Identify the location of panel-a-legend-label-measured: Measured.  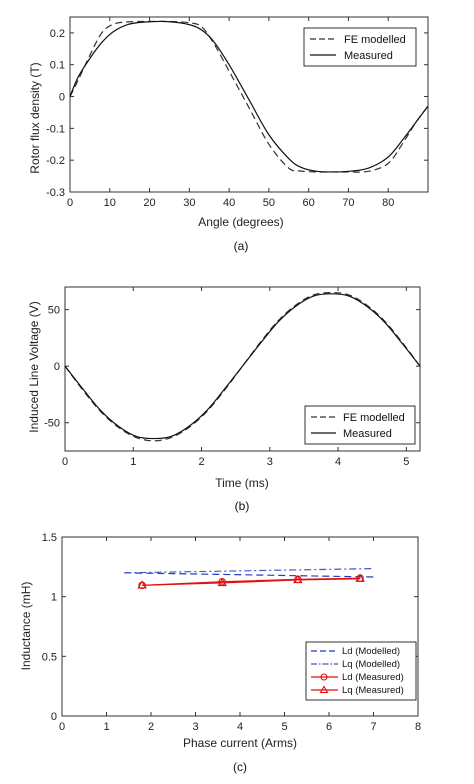
(368, 56).